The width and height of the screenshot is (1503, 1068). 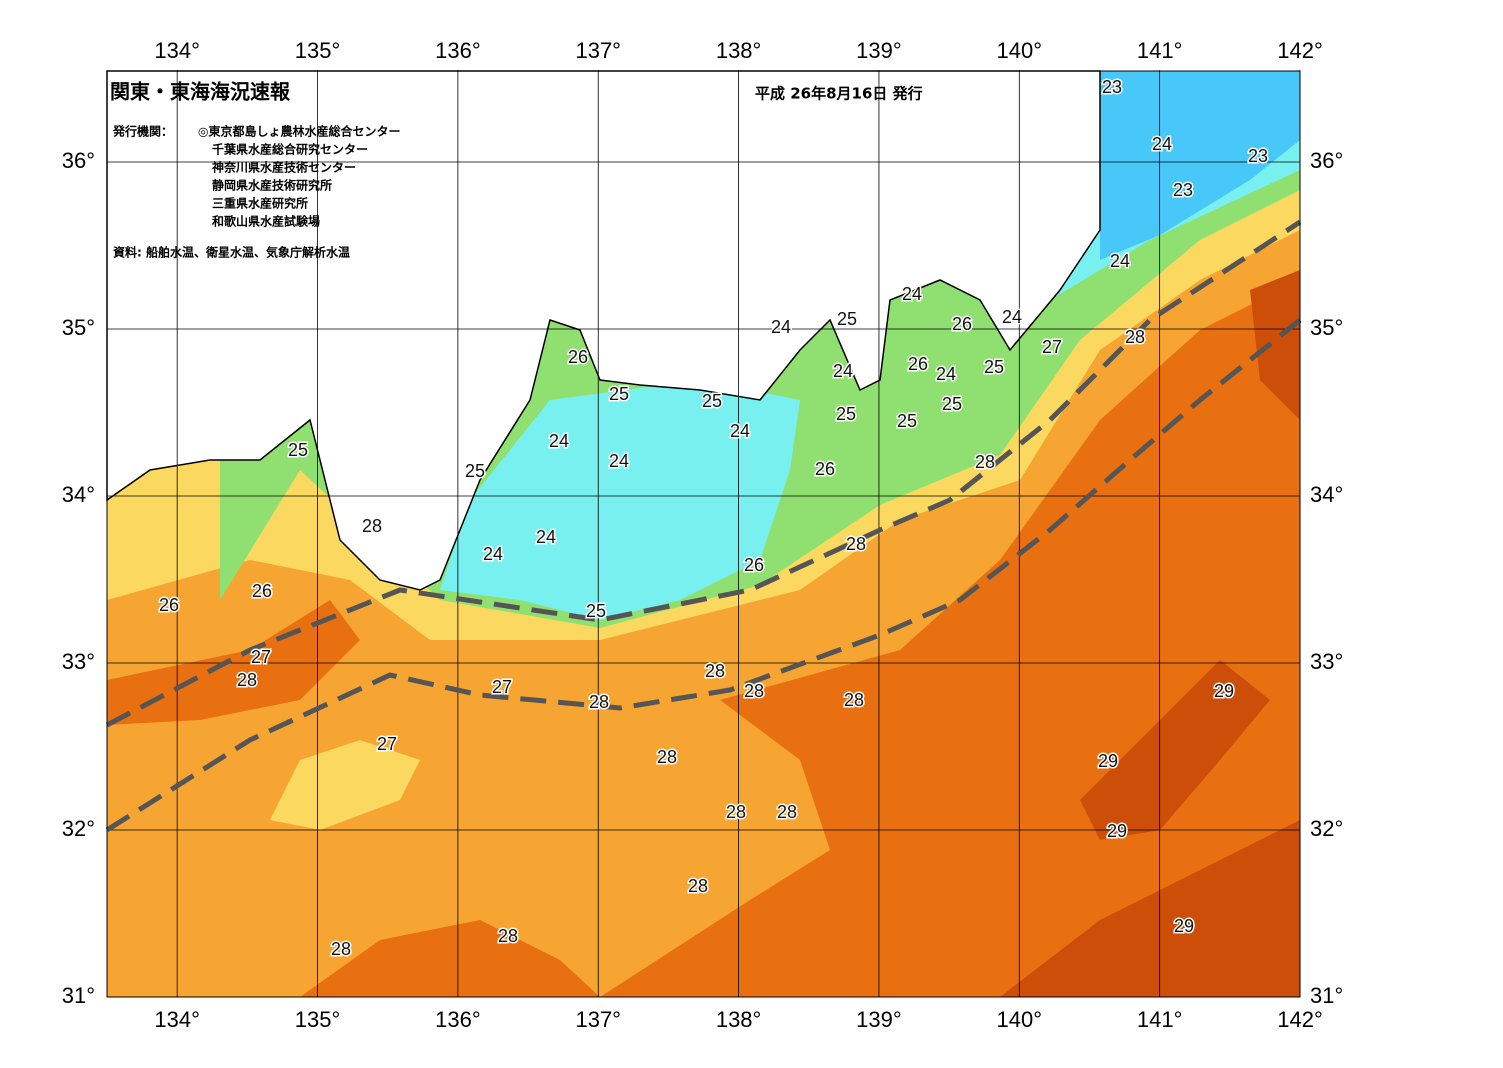 What do you see at coordinates (200, 92) in the screenshot?
I see `title: 関東・東海海況速報` at bounding box center [200, 92].